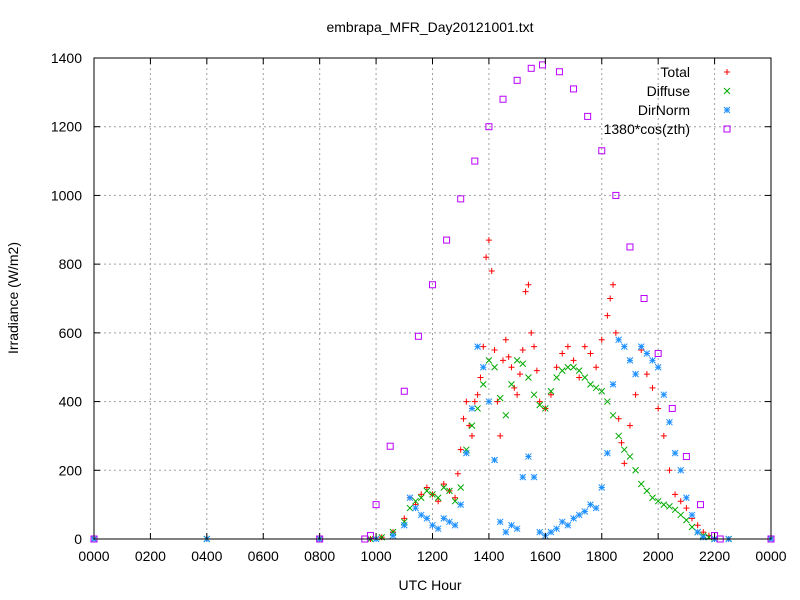 This screenshot has height=600, width=800. I want to click on y-tick-label: 1000, so click(66, 195).